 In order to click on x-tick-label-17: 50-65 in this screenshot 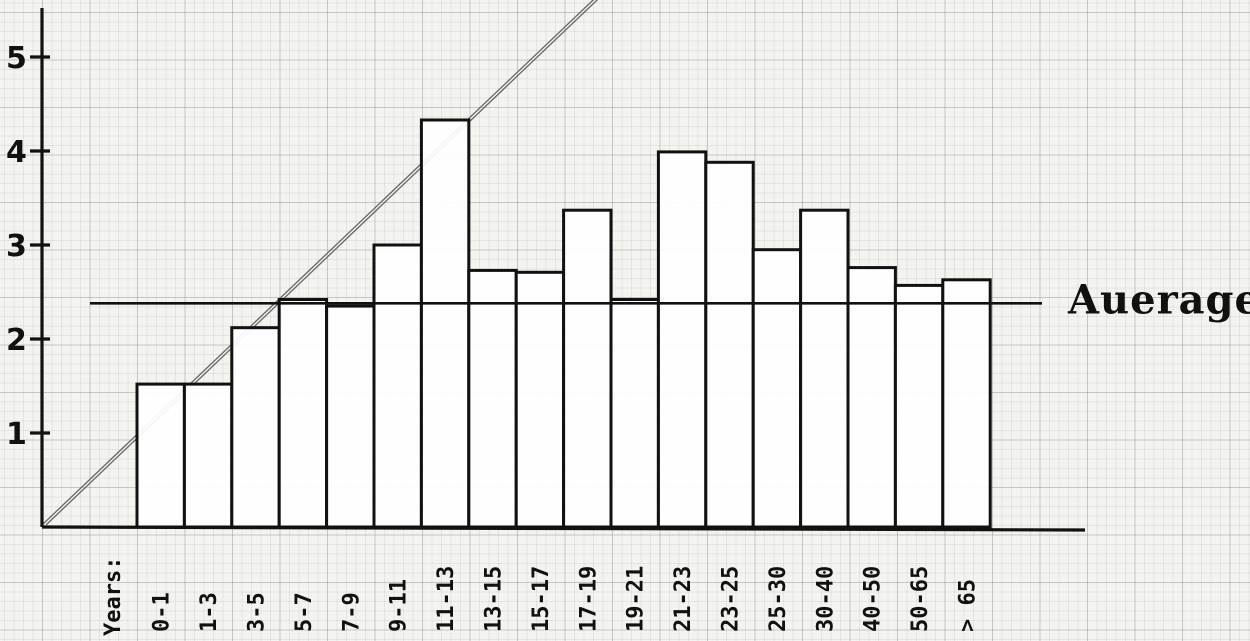, I will do `click(920, 599)`.